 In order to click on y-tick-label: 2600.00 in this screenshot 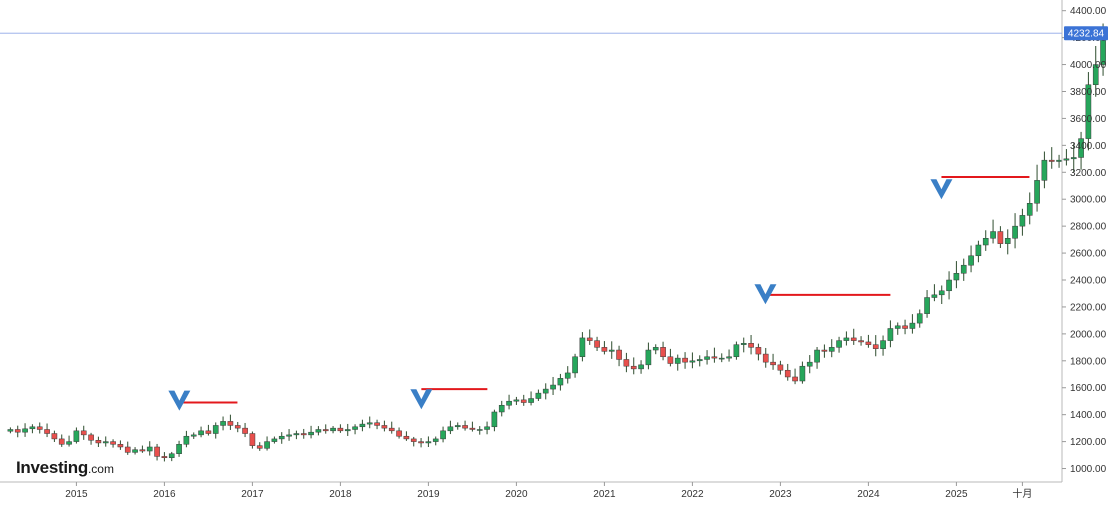, I will do `click(1088, 254)`.